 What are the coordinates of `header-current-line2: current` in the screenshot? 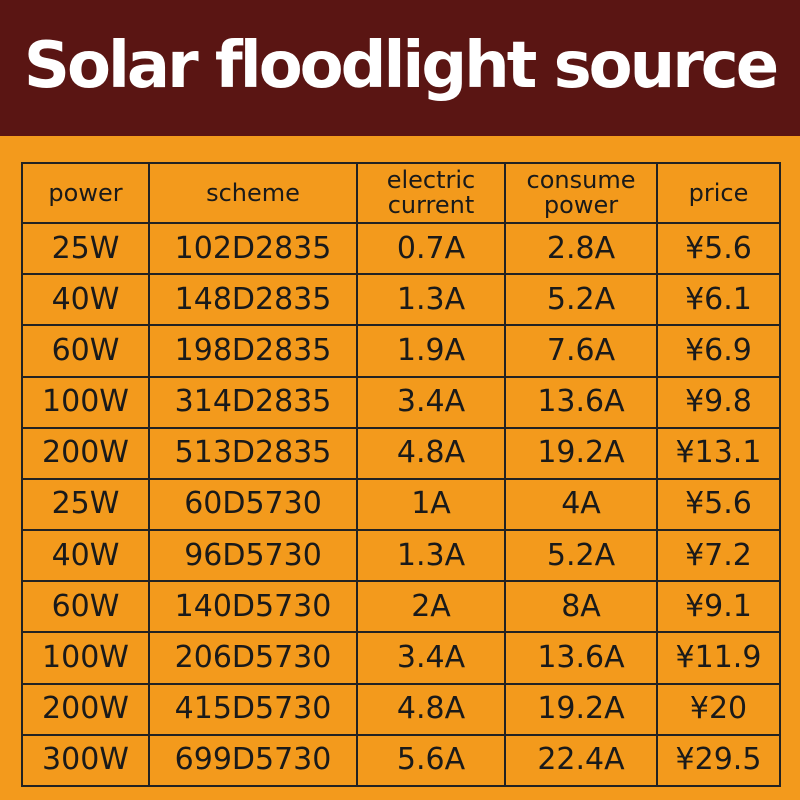 It's located at (431, 205).